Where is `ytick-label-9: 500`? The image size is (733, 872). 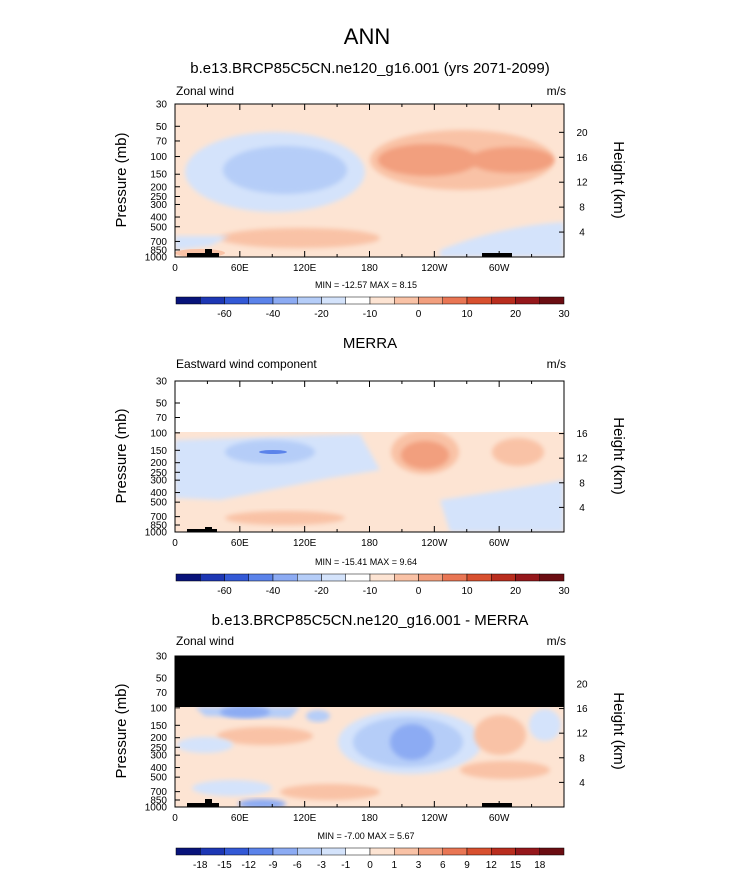 ytick-label-9: 500 is located at coordinates (158, 778).